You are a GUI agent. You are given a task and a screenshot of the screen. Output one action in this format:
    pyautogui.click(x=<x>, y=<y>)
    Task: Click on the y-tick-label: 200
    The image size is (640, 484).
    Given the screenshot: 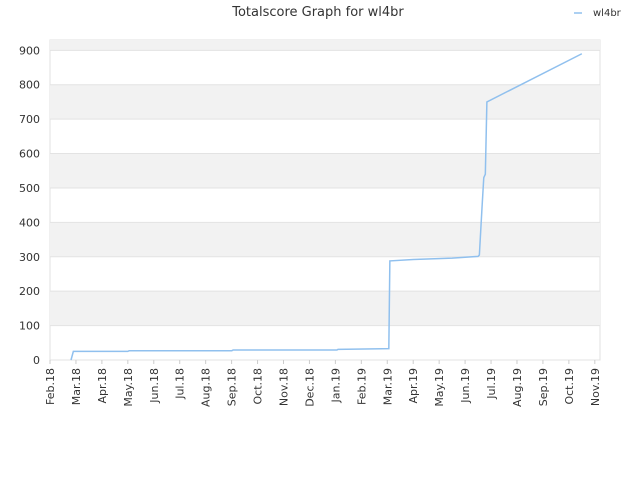 What is the action you would take?
    pyautogui.click(x=29, y=291)
    